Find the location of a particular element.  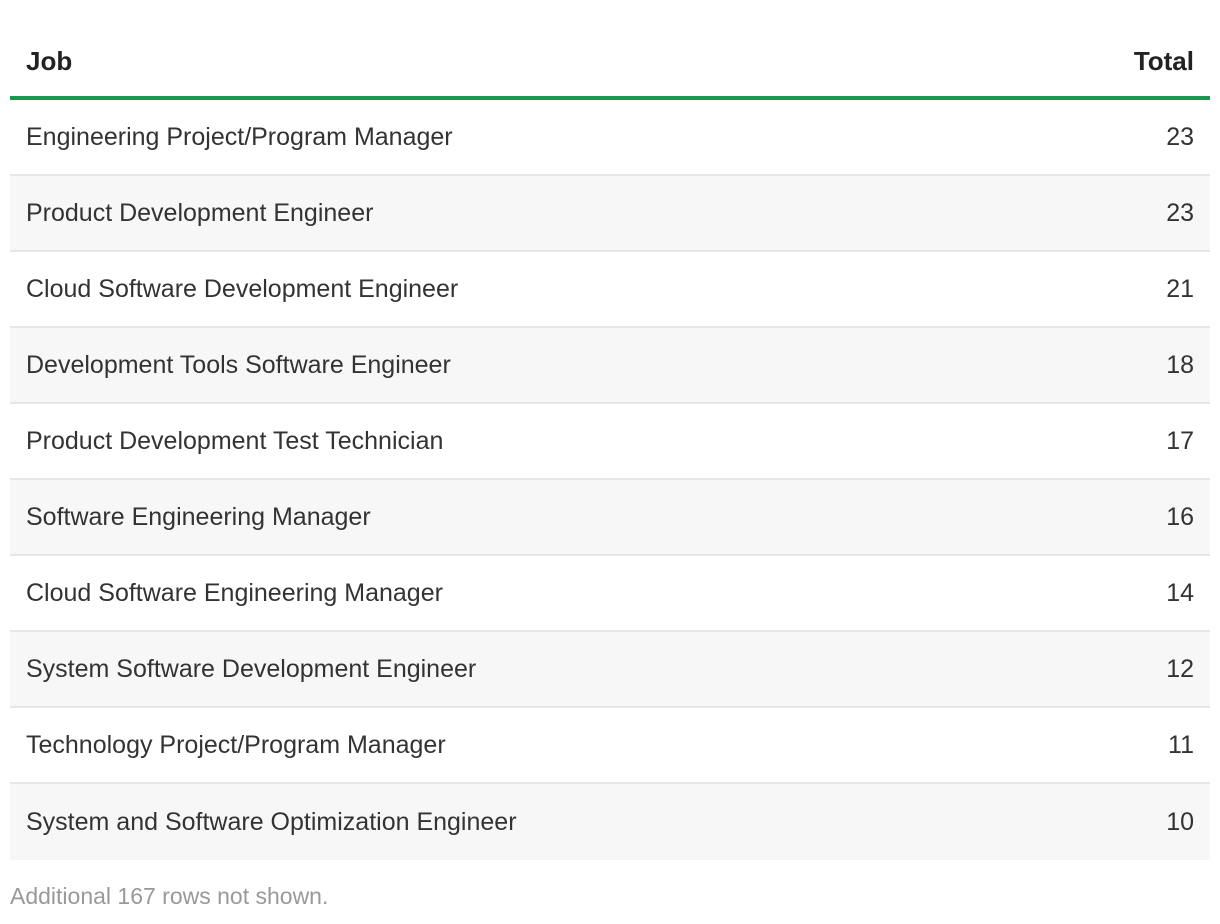

table-row: Development Tools Software Engineer 18 is located at coordinates (610, 366).